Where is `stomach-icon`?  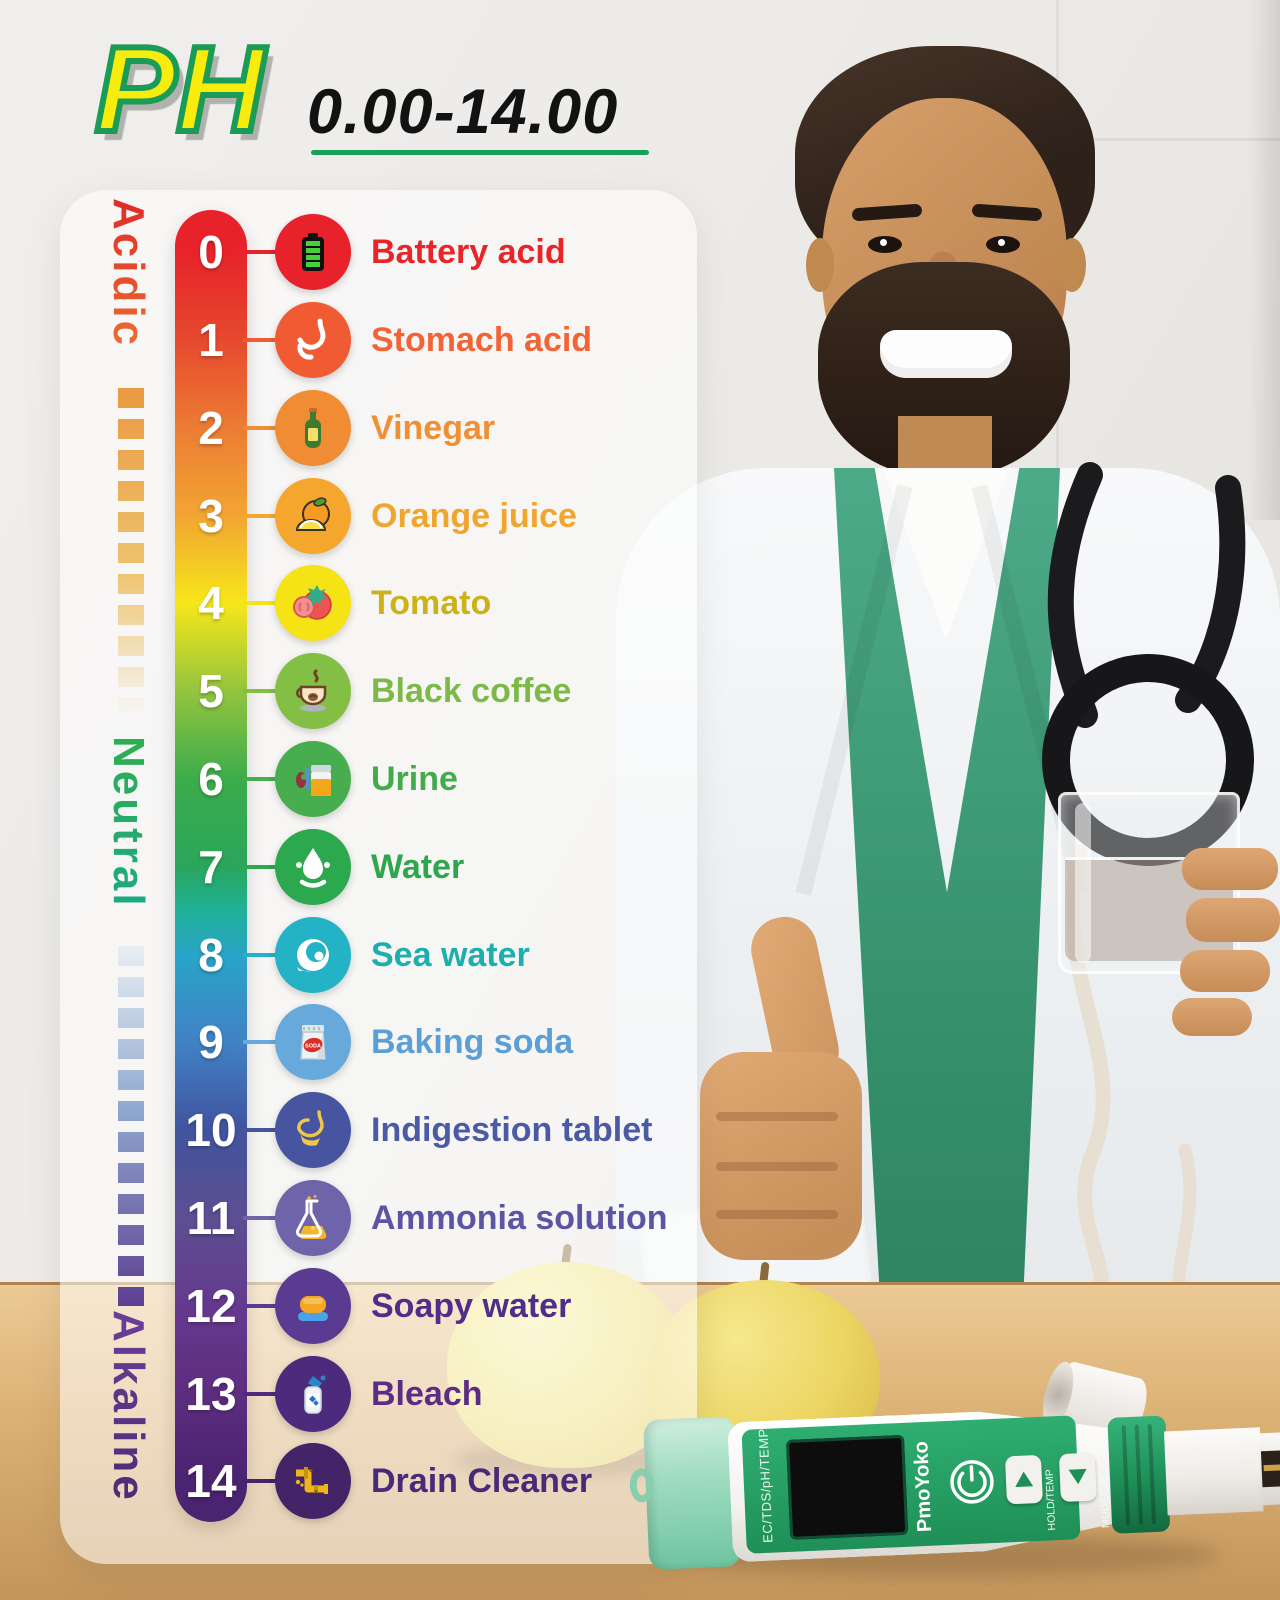 stomach-icon is located at coordinates (313, 340).